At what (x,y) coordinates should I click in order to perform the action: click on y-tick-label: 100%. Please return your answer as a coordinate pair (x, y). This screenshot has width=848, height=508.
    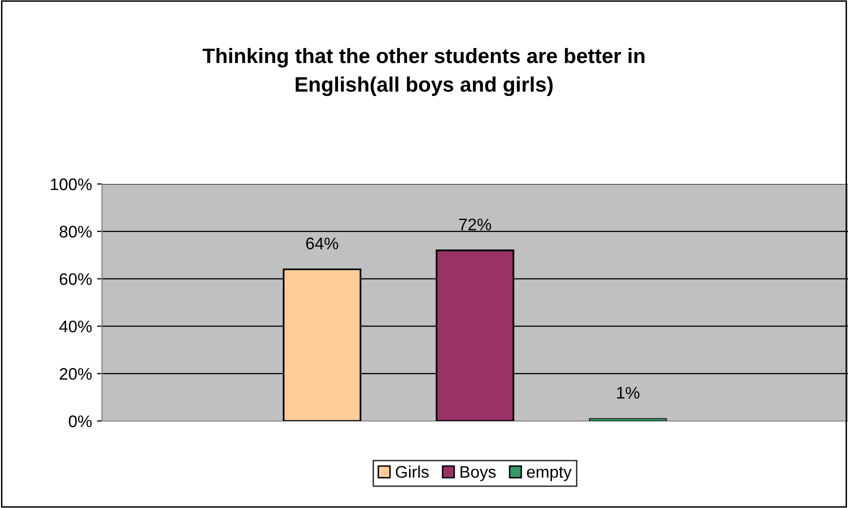
    Looking at the image, I should click on (71, 184).